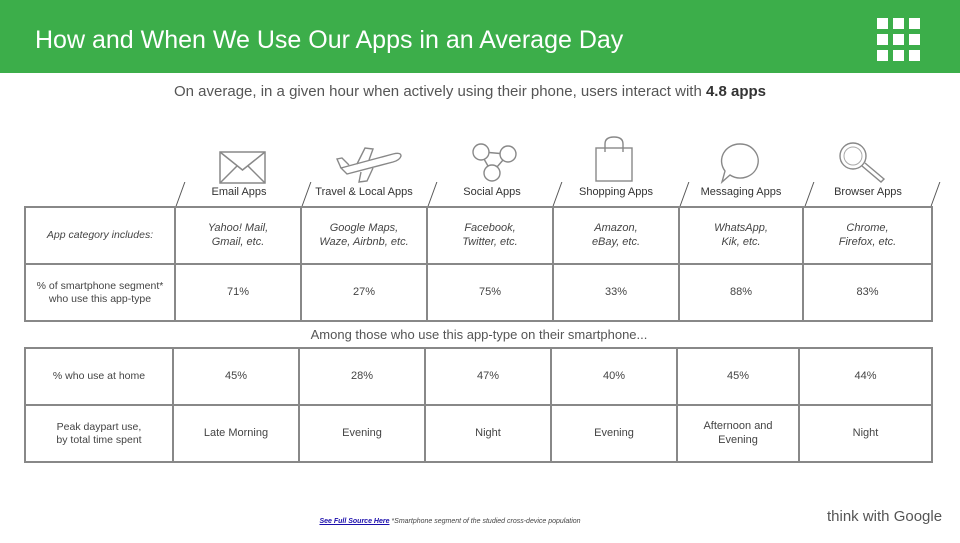 The height and width of the screenshot is (543, 960). I want to click on category-label-social: Social Apps, so click(492, 192).